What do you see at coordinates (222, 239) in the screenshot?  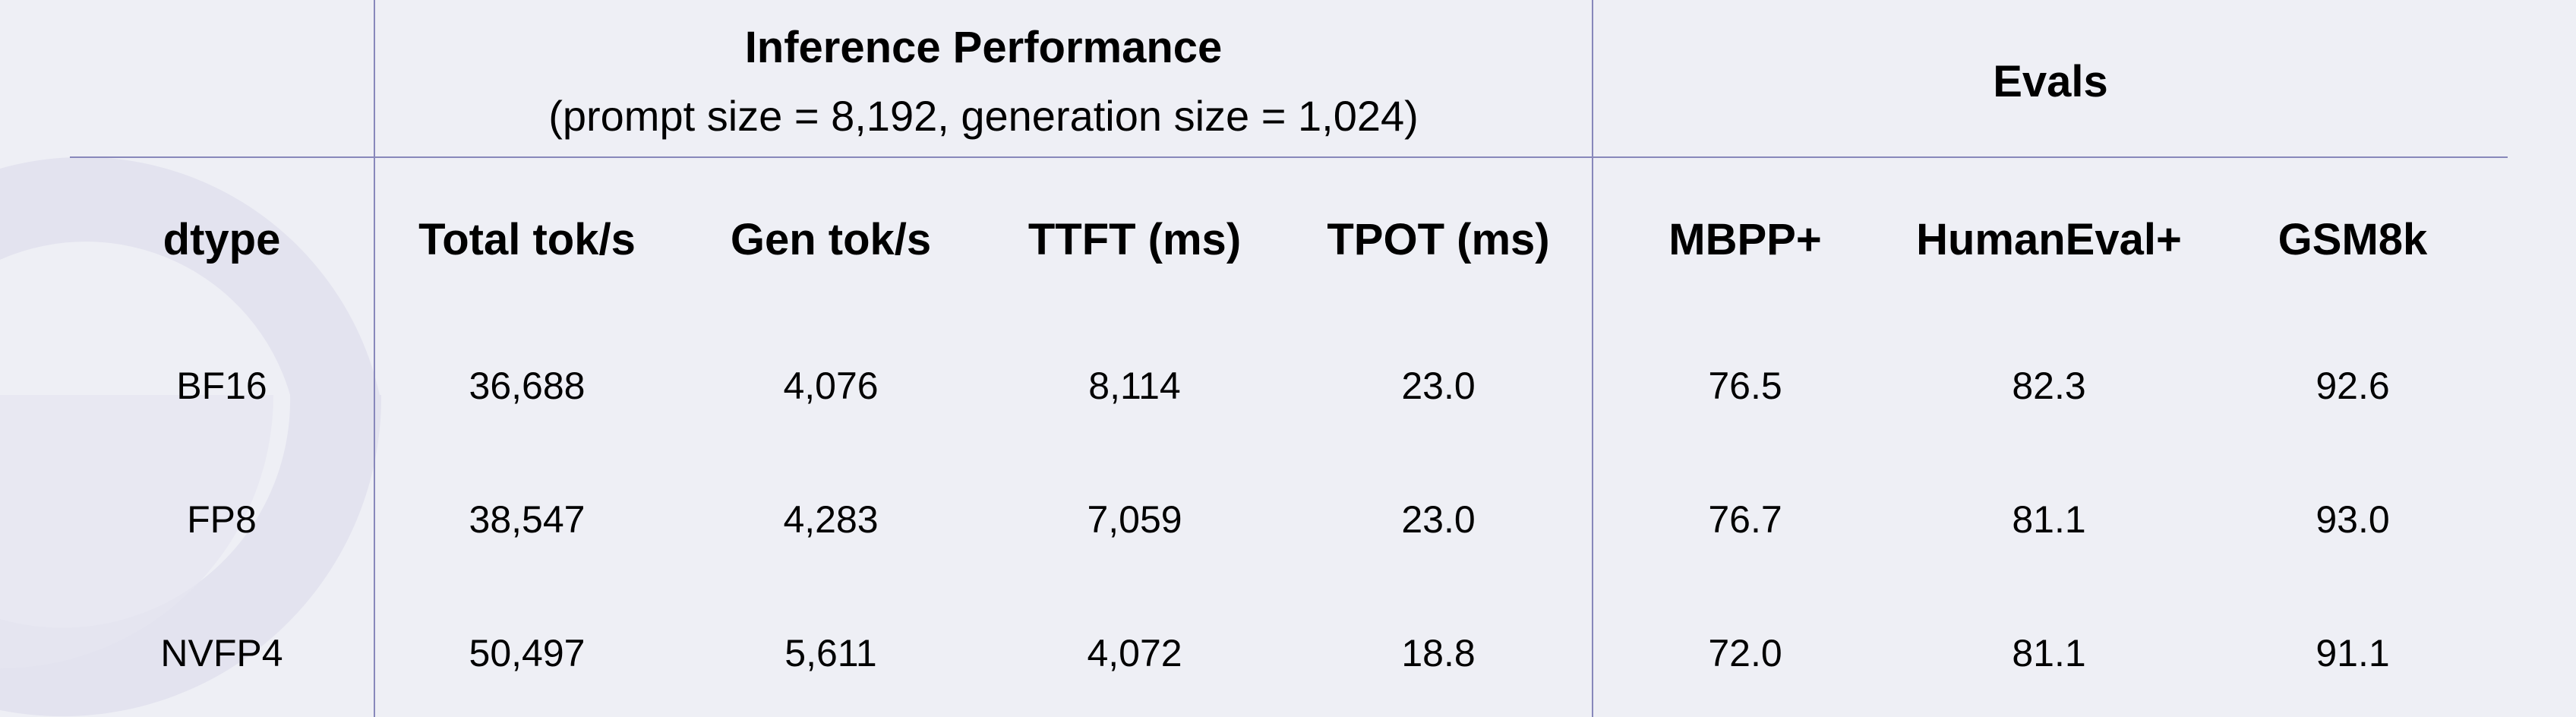 I see `column-header: dtype` at bounding box center [222, 239].